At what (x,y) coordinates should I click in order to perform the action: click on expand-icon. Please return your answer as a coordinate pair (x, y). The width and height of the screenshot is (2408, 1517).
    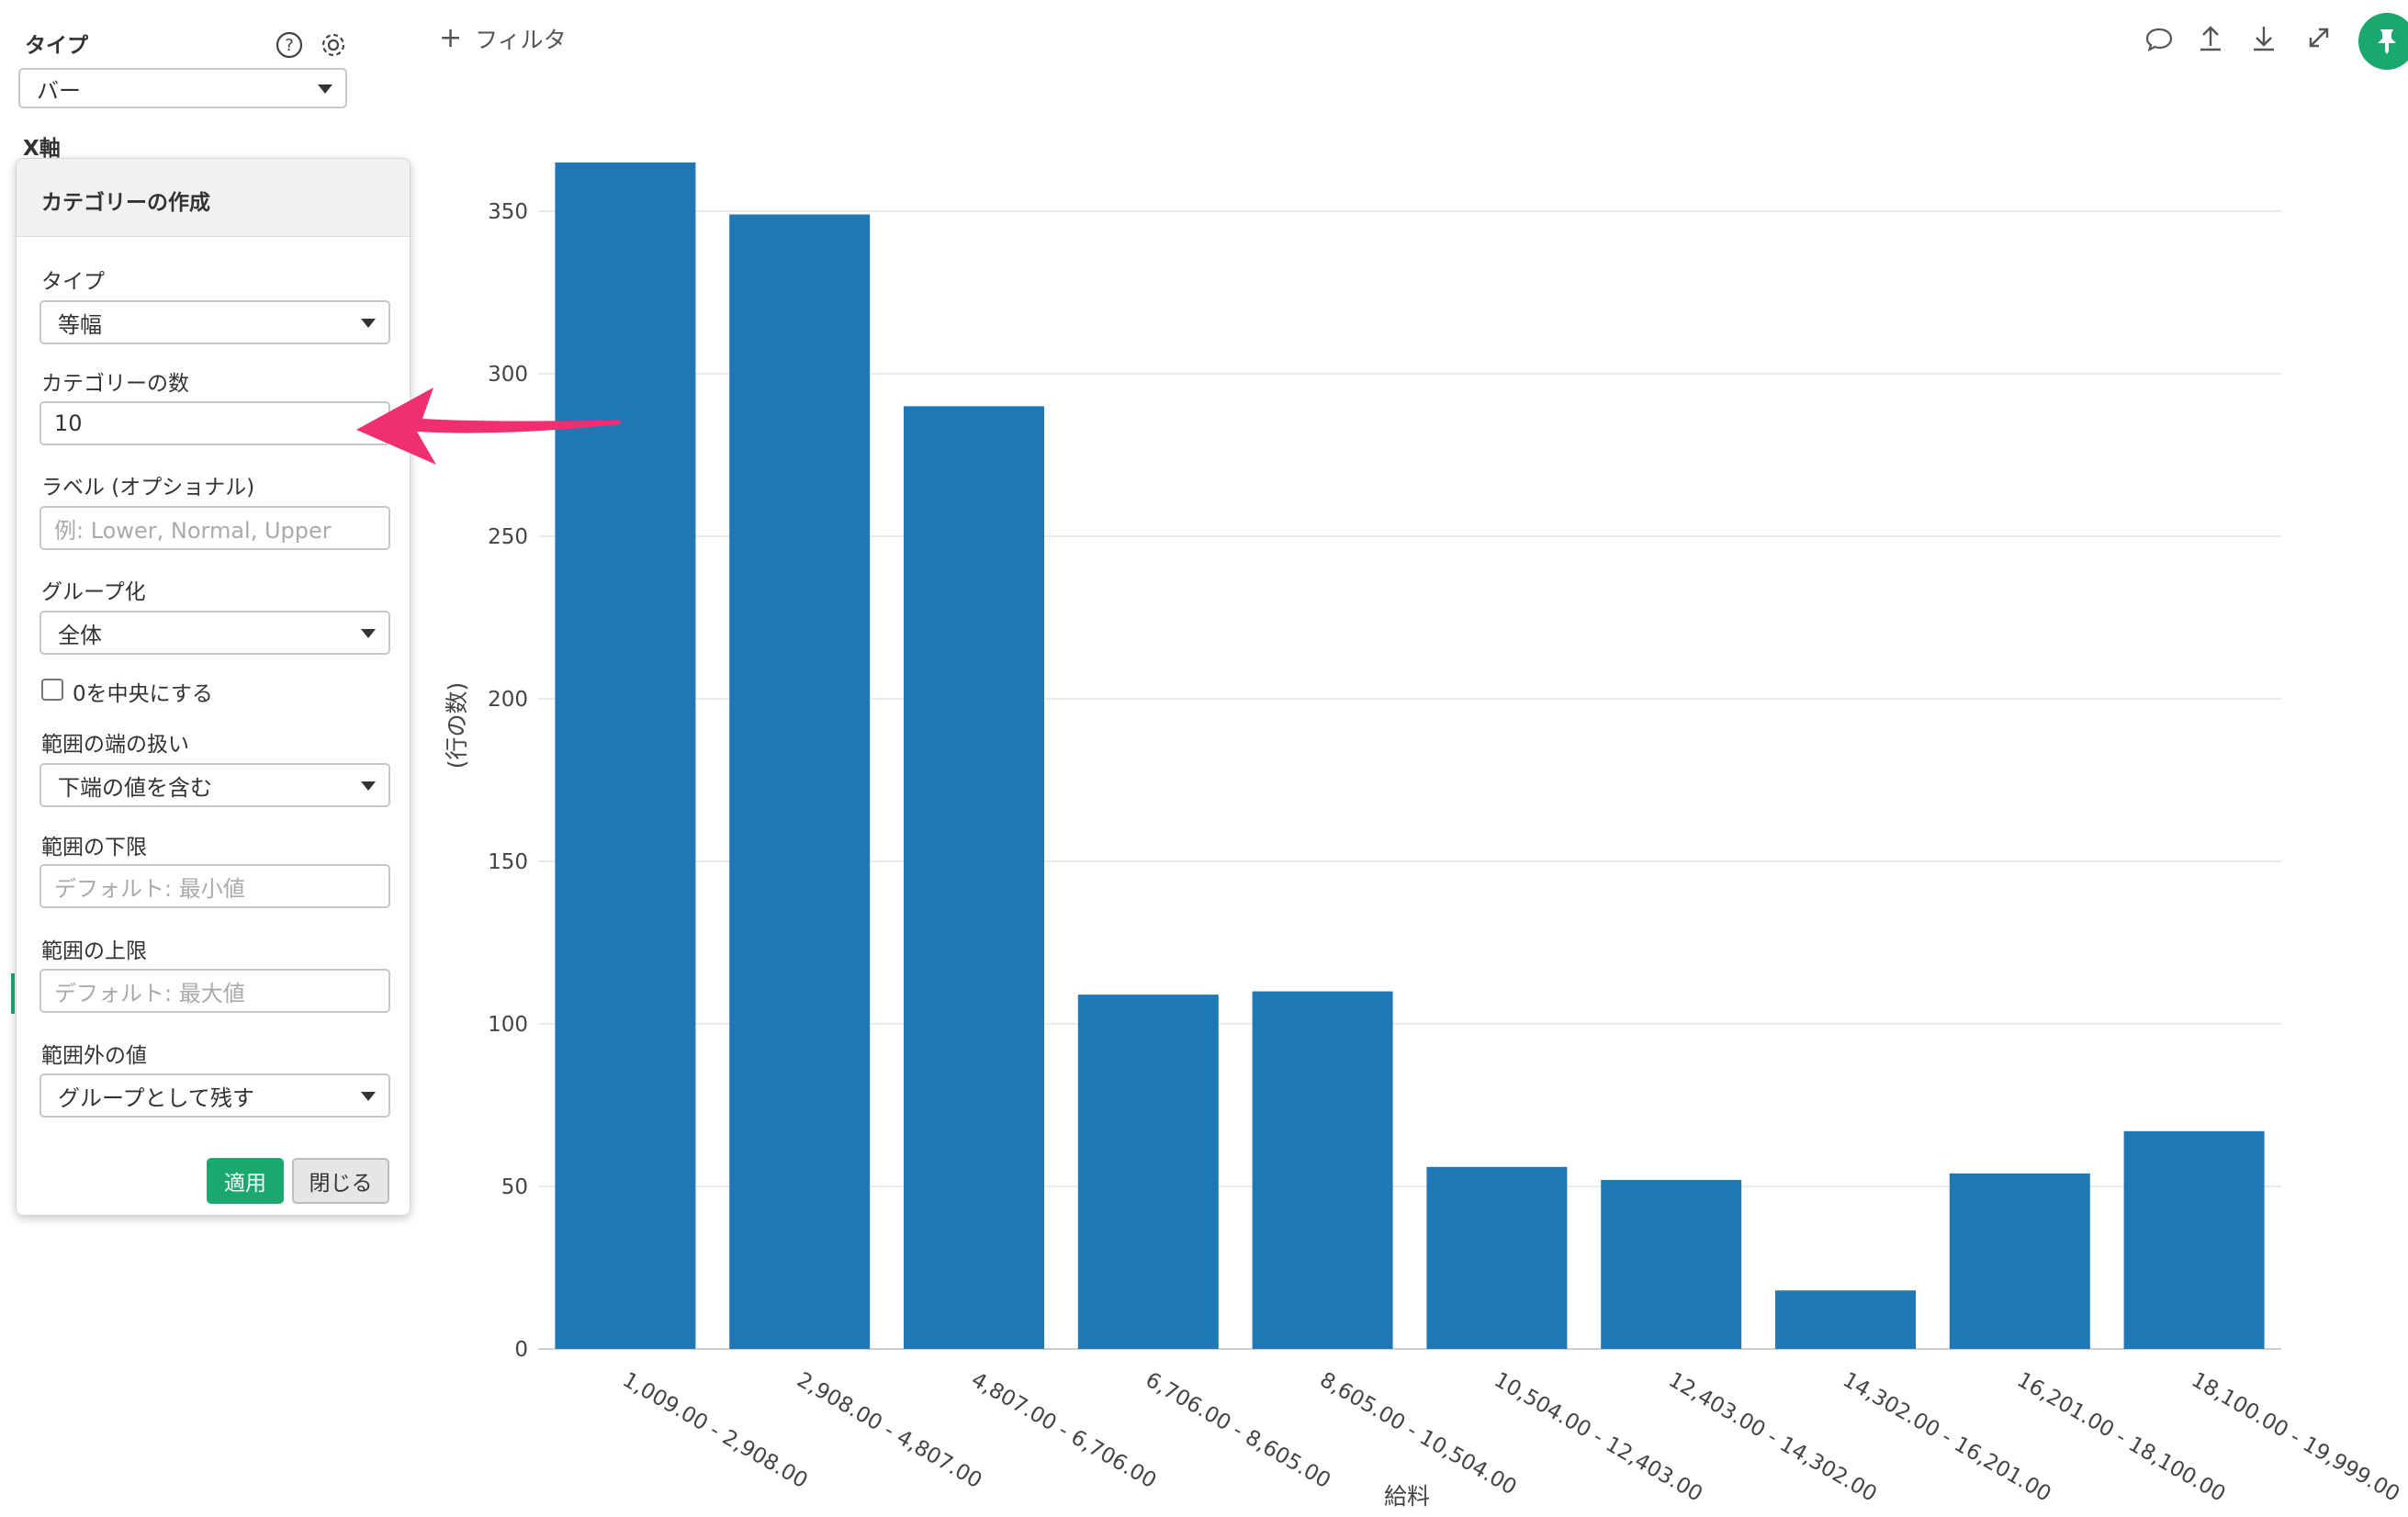
    Looking at the image, I should click on (2318, 37).